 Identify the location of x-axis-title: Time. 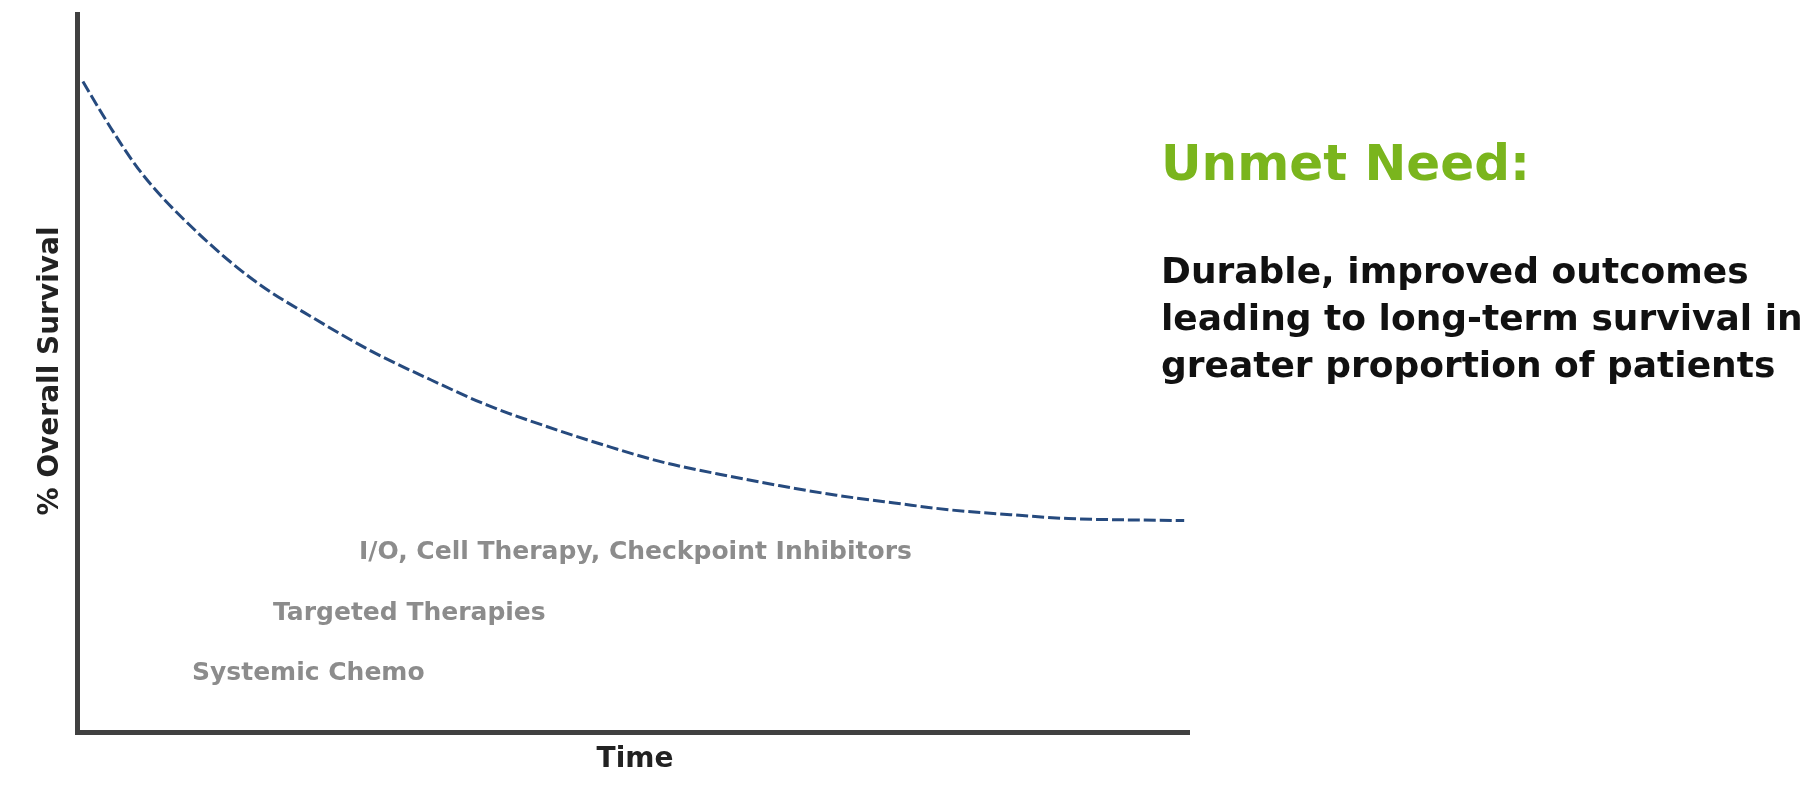
(635, 758).